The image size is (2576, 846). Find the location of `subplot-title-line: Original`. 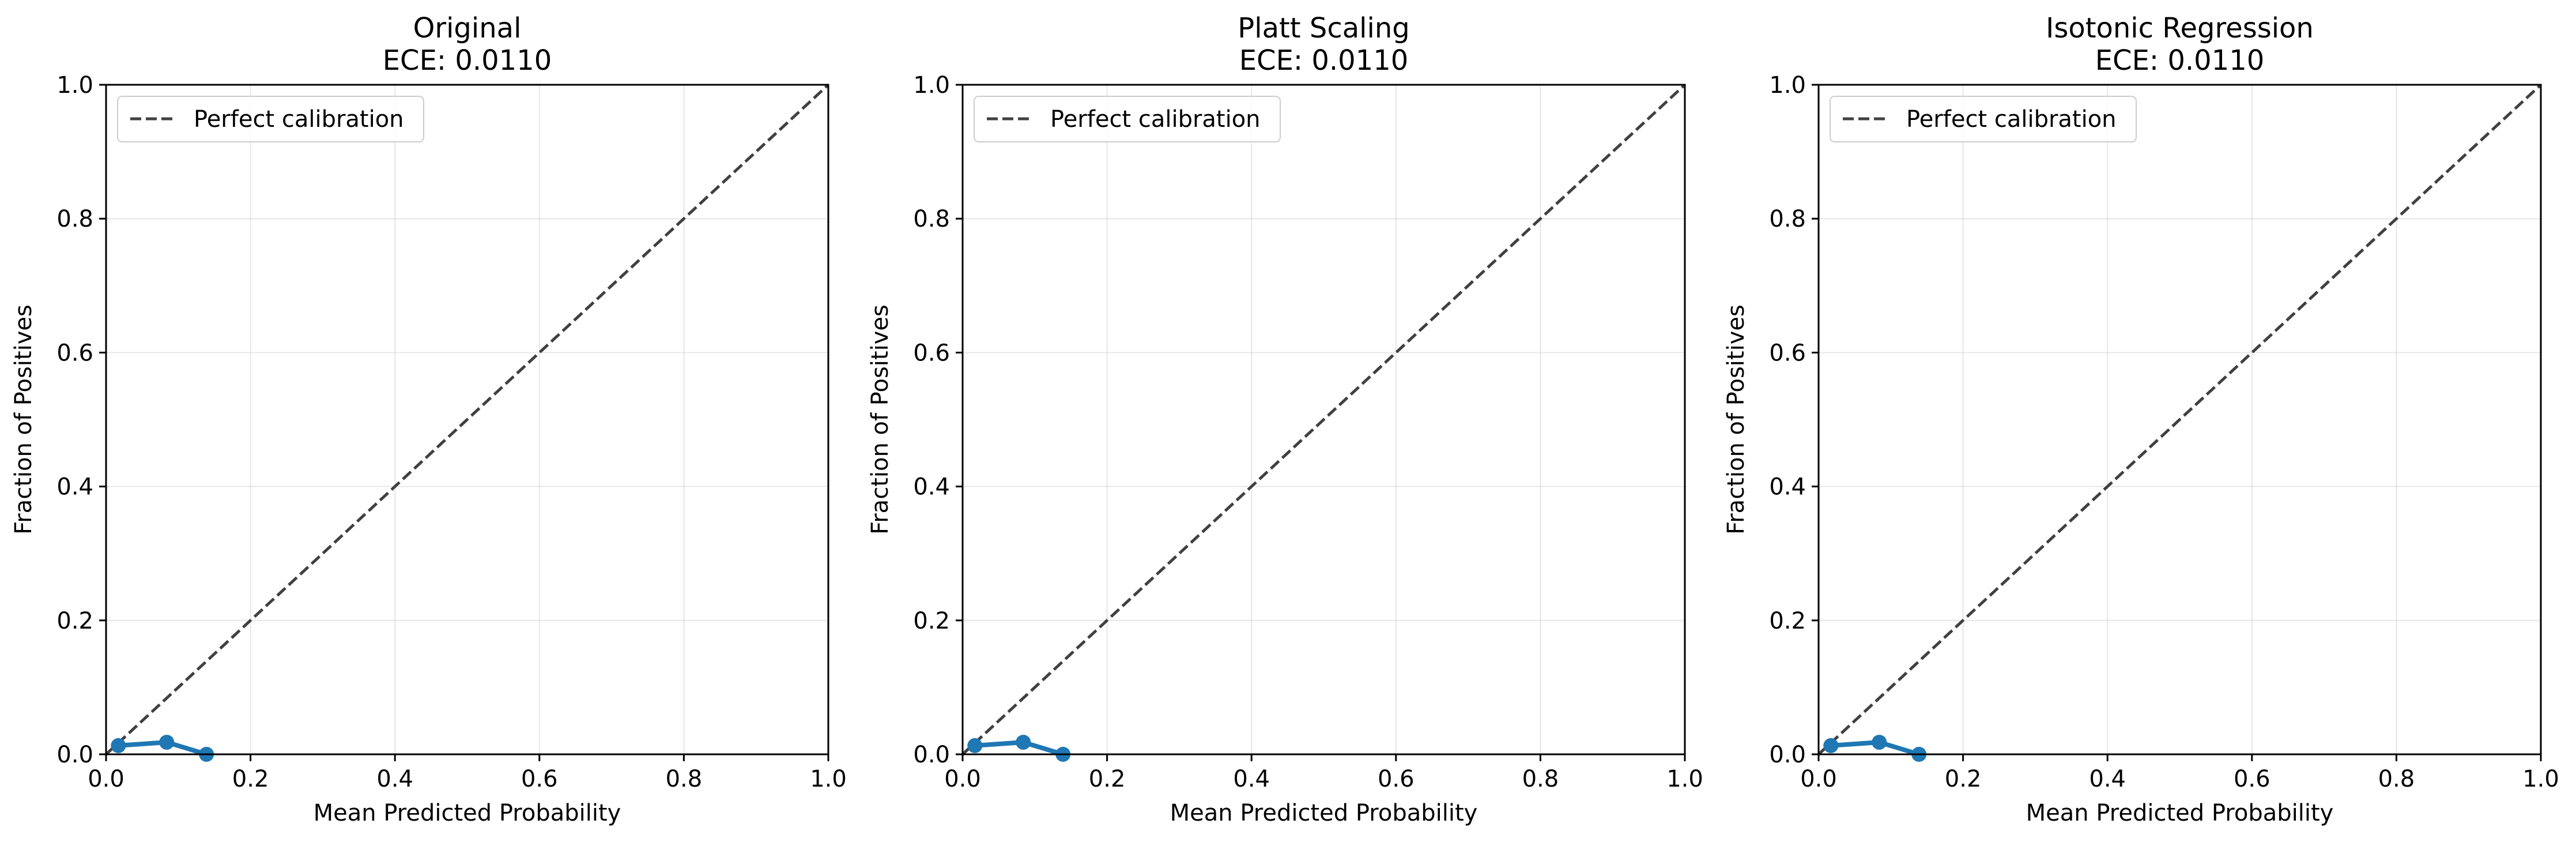

subplot-title-line: Original is located at coordinates (467, 28).